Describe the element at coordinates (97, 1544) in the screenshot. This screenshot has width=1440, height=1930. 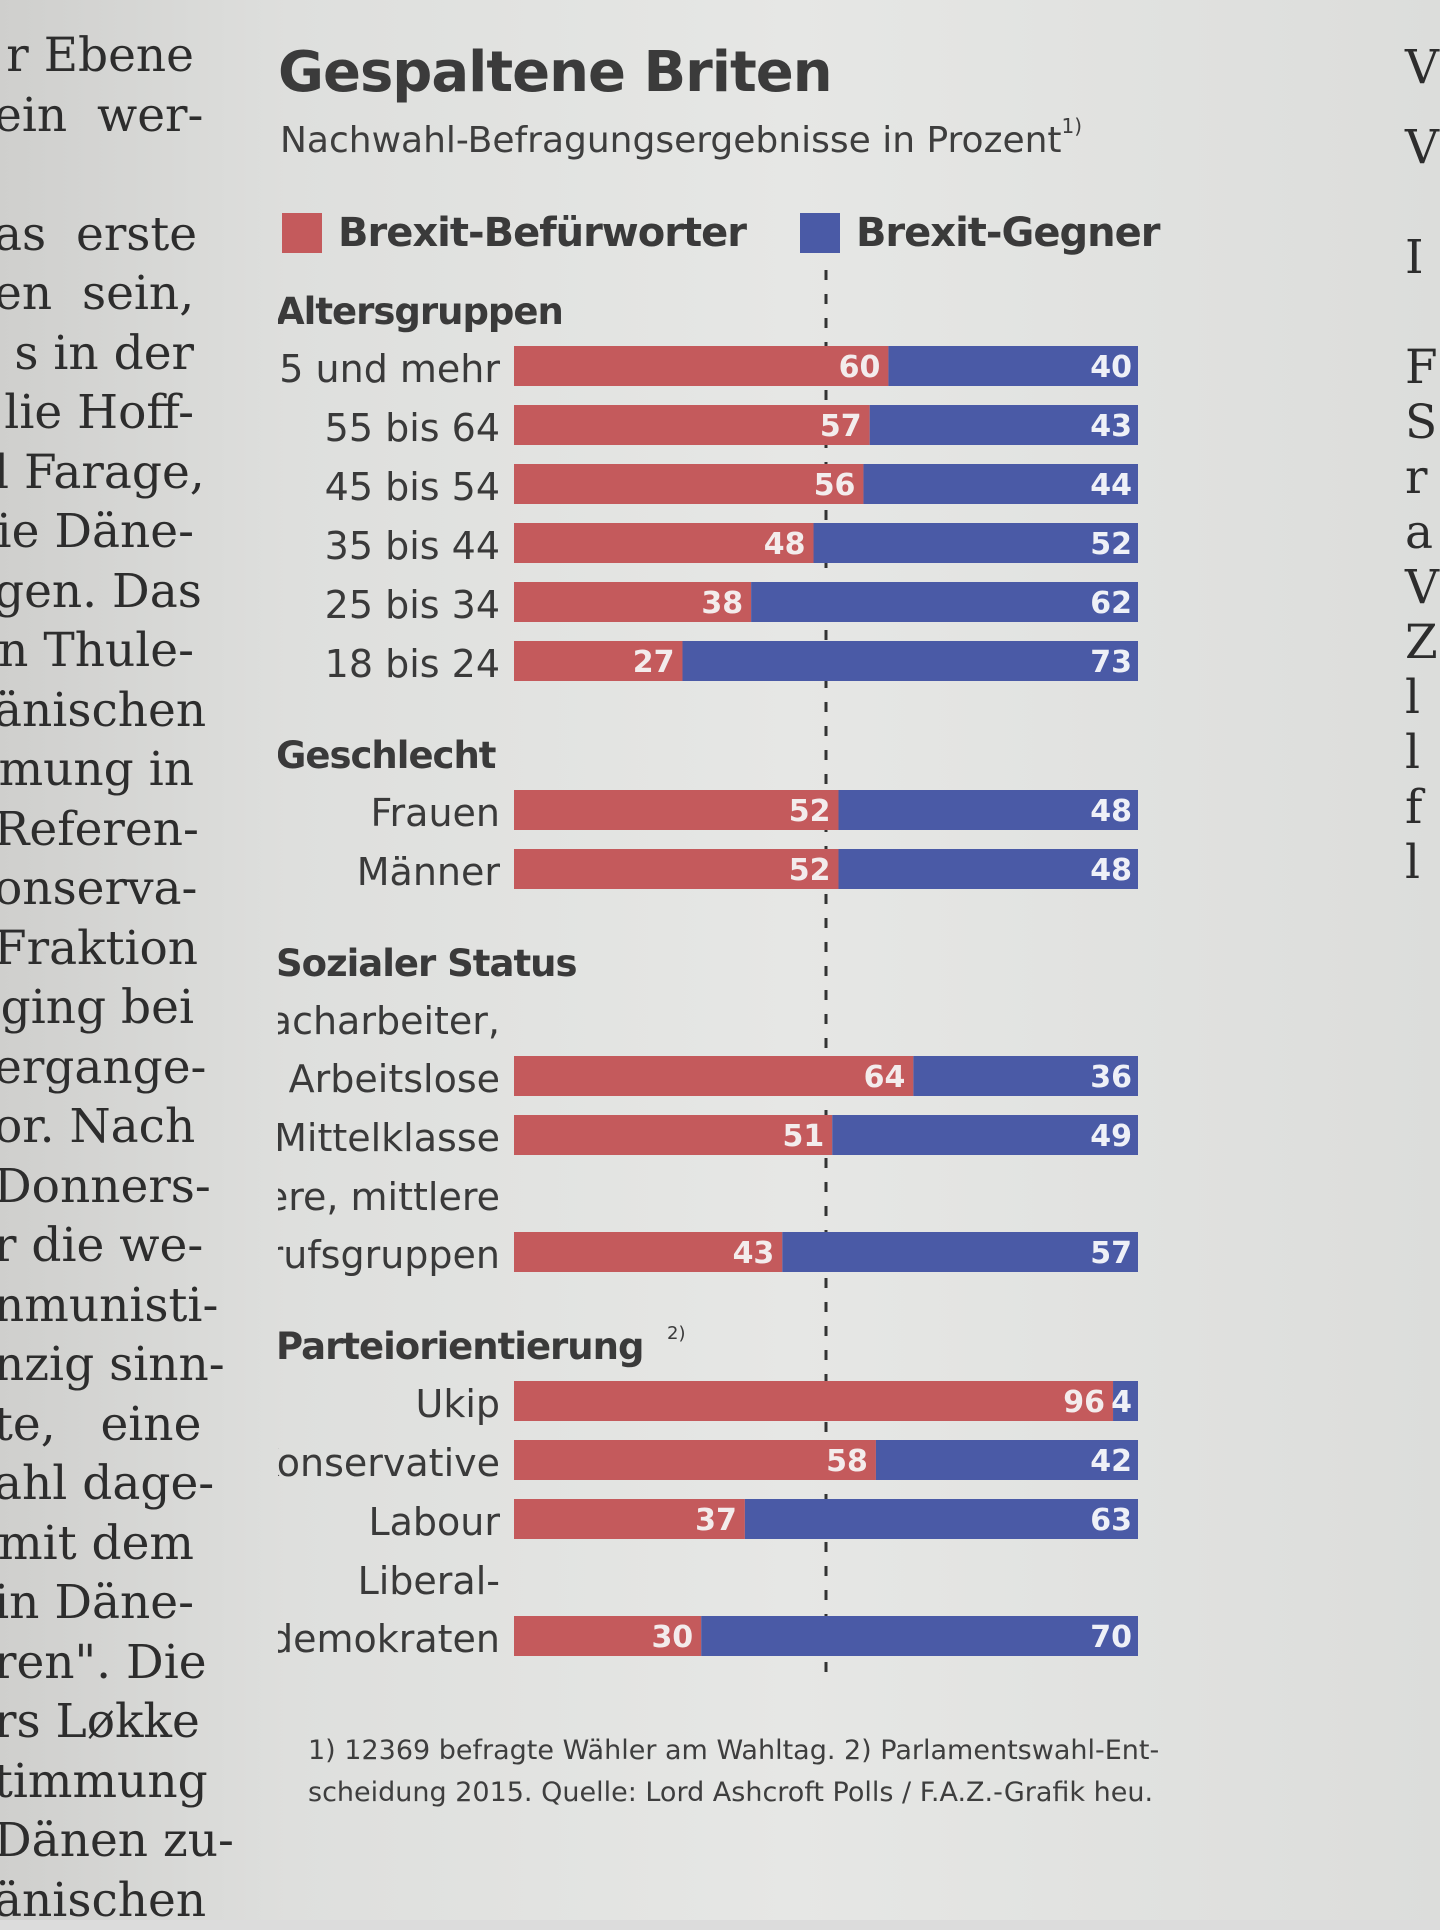
I see `left-column-line: mit dem` at that location.